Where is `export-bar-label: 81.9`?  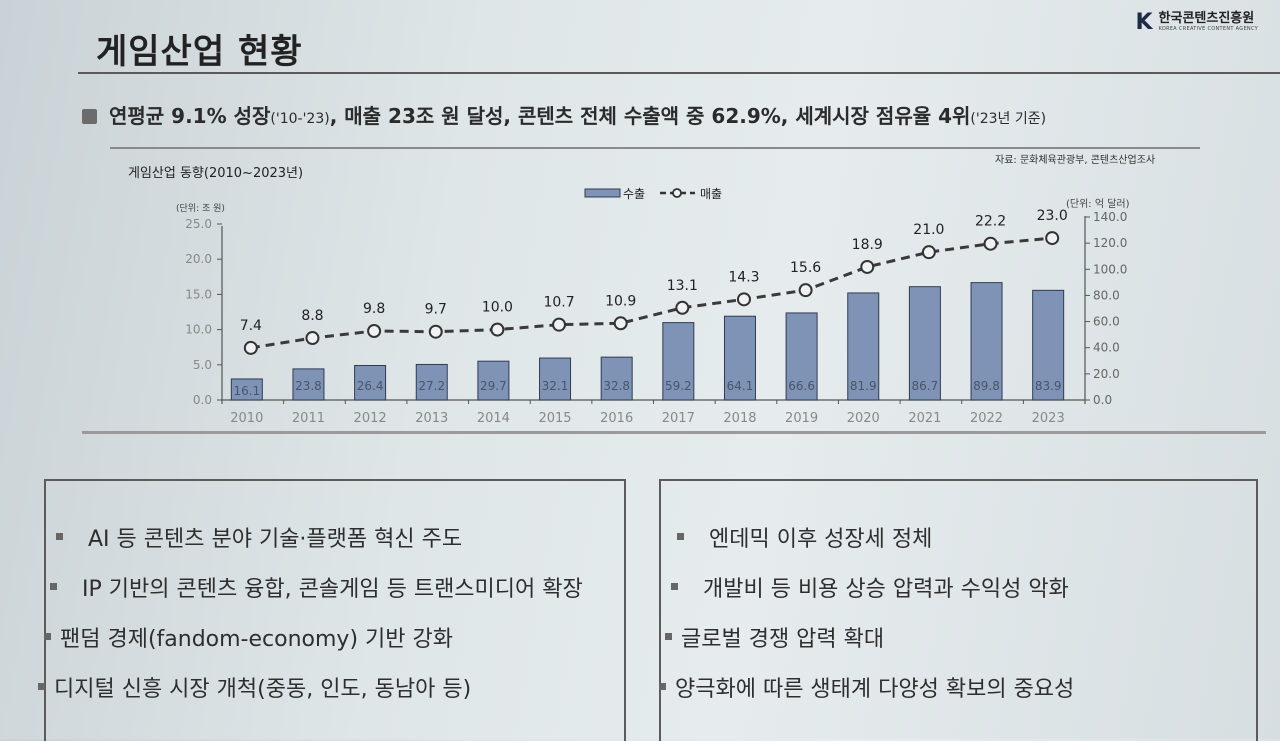 export-bar-label: 81.9 is located at coordinates (863, 386).